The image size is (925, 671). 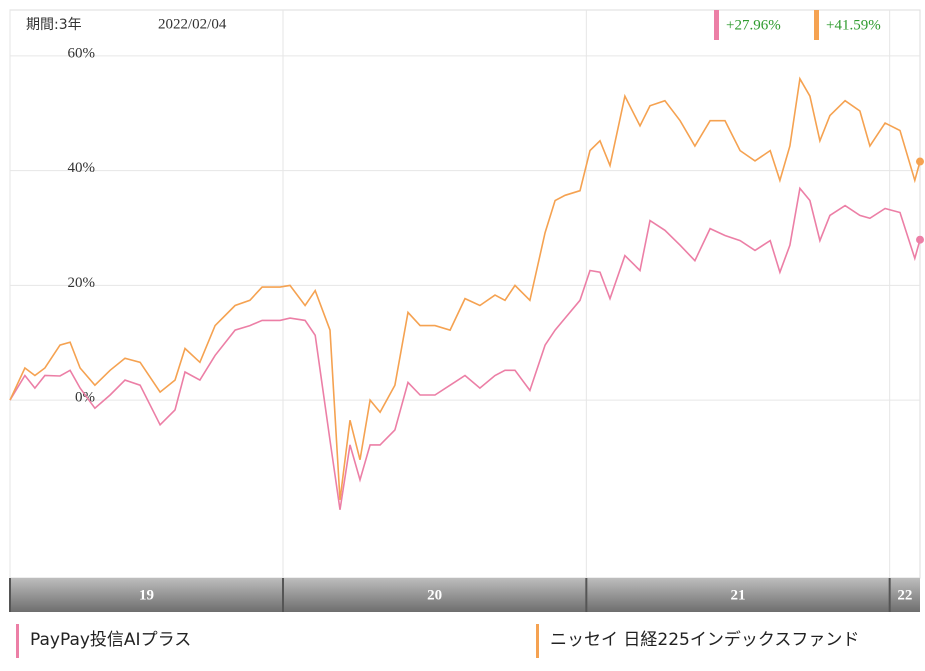 I want to click on x-tick-label: 19, so click(x=146, y=595).